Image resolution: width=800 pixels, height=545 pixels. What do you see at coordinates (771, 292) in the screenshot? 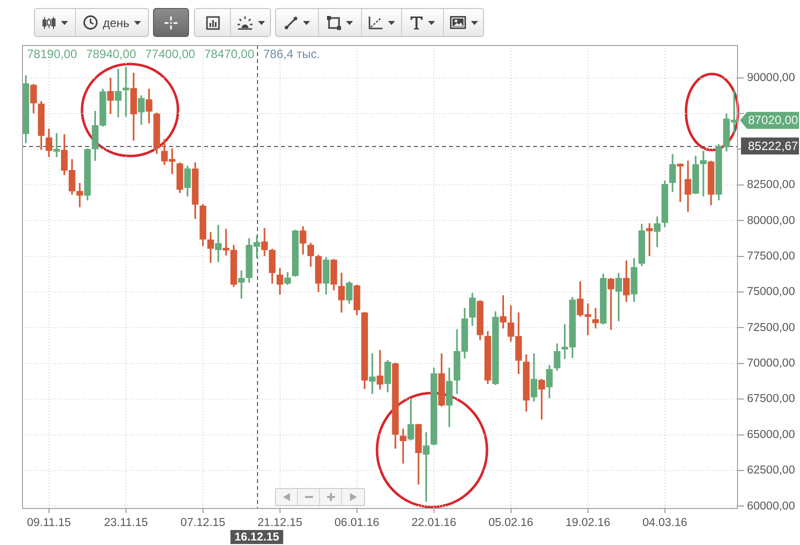
I see `y-tick-label: 75000,00` at bounding box center [771, 292].